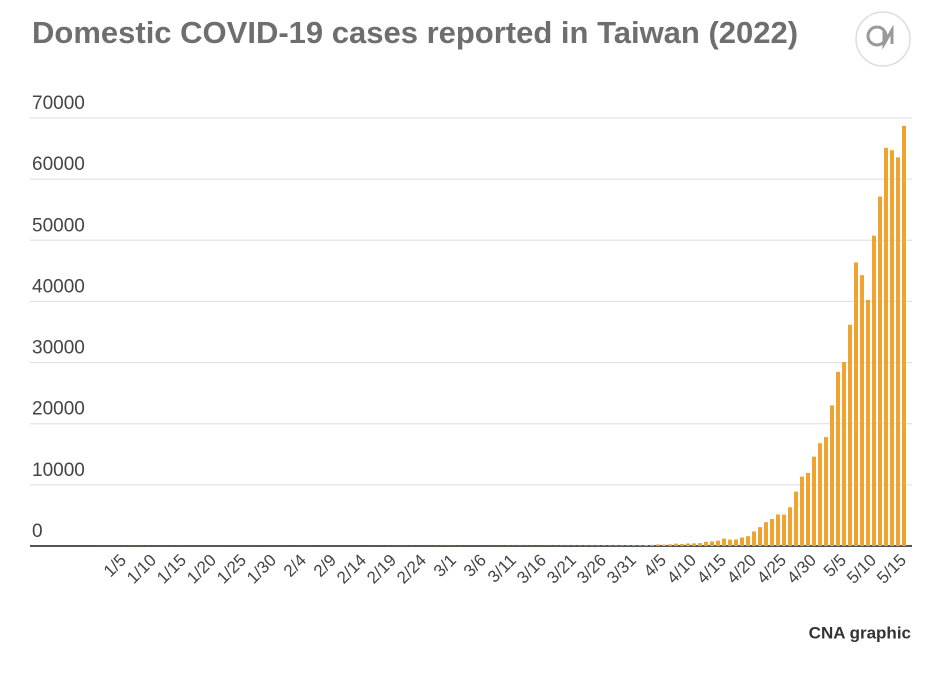 The image size is (931, 696). I want to click on y-tick-label: 60000, so click(58, 164).